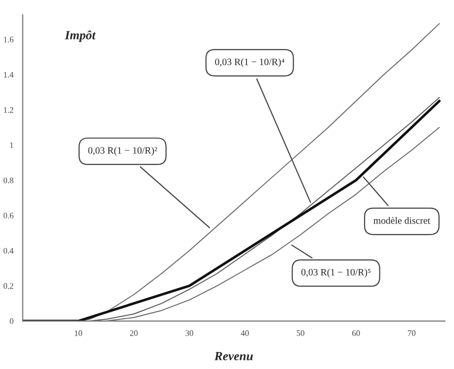  Describe the element at coordinates (244, 333) in the screenshot. I see `x-tick-label: 40` at that location.